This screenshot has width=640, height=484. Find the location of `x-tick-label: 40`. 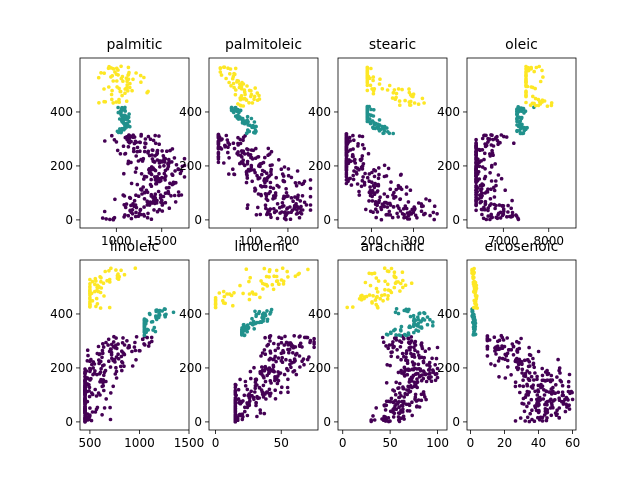

x-tick-label: 40 is located at coordinates (538, 443).